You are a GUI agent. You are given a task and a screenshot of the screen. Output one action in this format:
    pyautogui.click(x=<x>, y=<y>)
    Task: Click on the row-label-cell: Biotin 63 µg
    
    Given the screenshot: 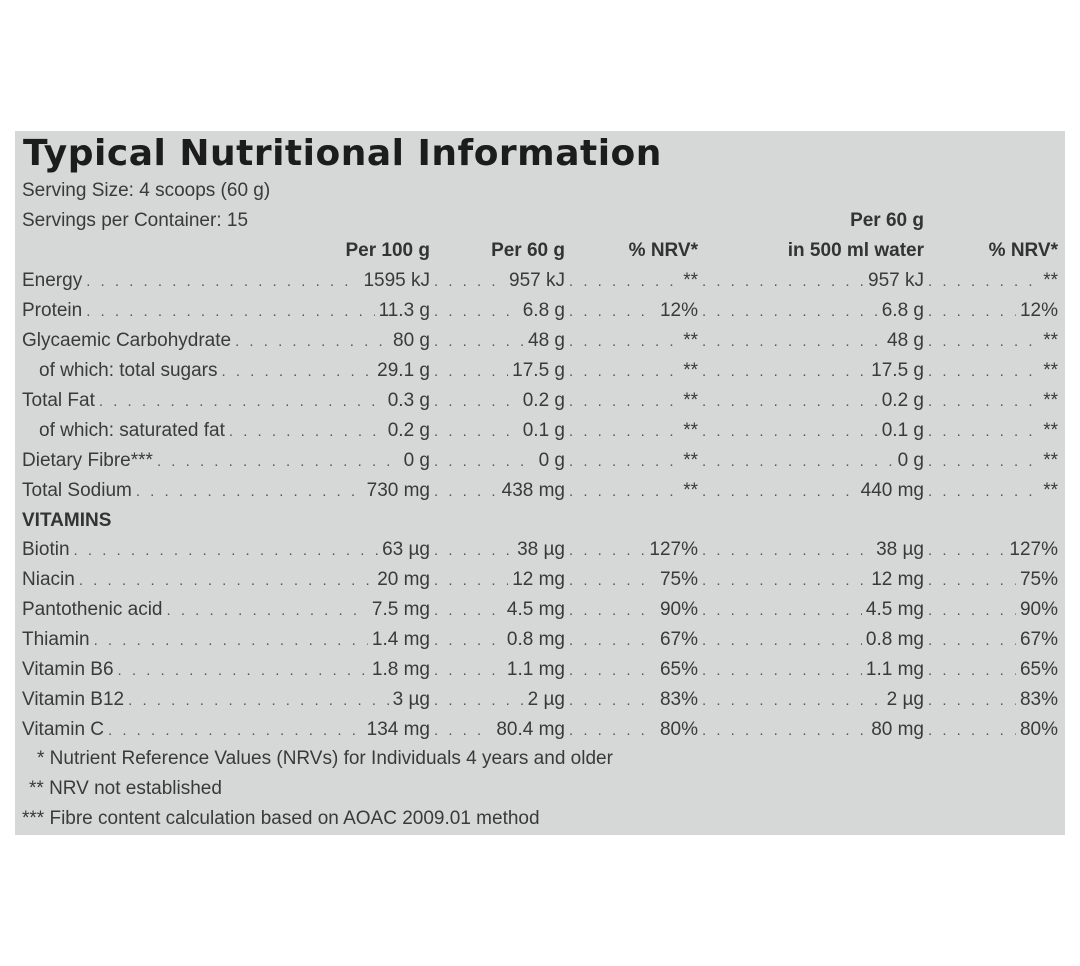 What is the action you would take?
    pyautogui.click(x=226, y=550)
    